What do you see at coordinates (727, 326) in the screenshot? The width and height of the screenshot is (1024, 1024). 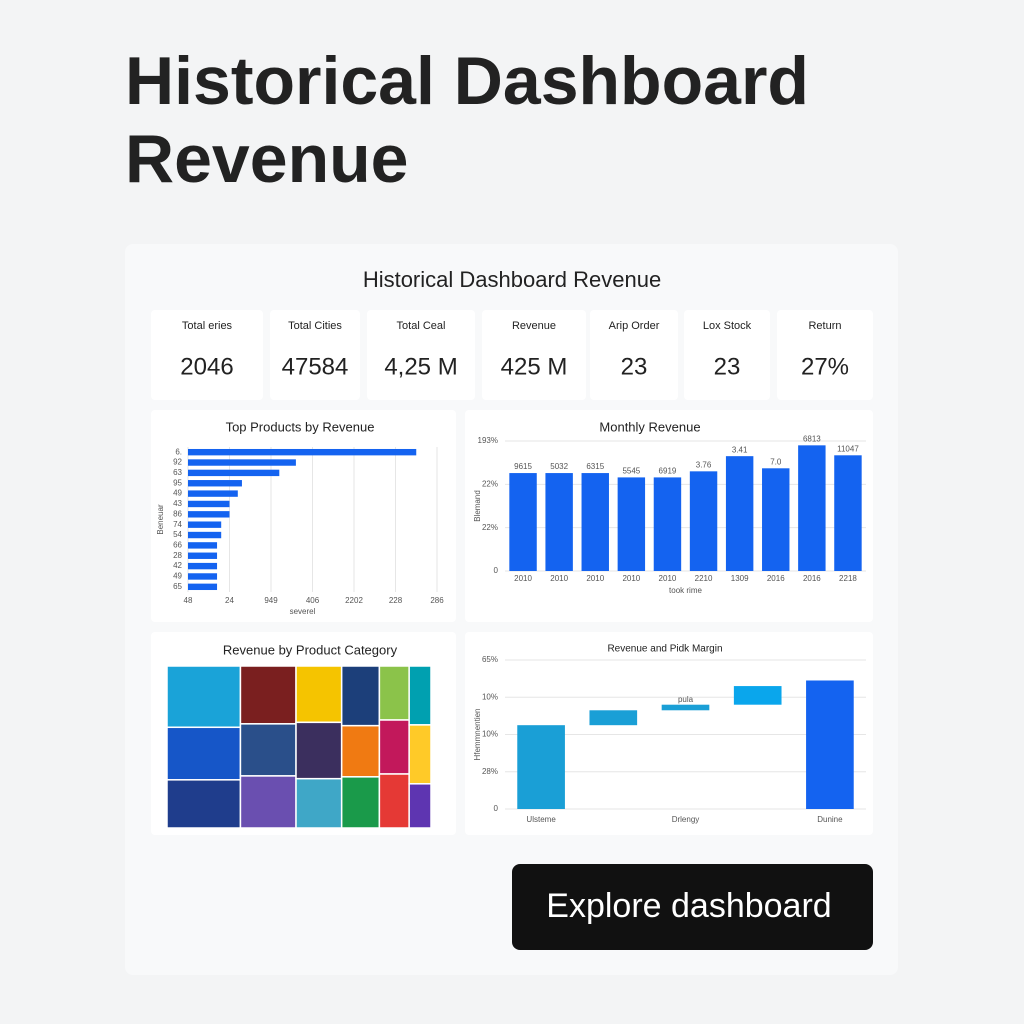 I see `kpi-label: Lox Stock` at bounding box center [727, 326].